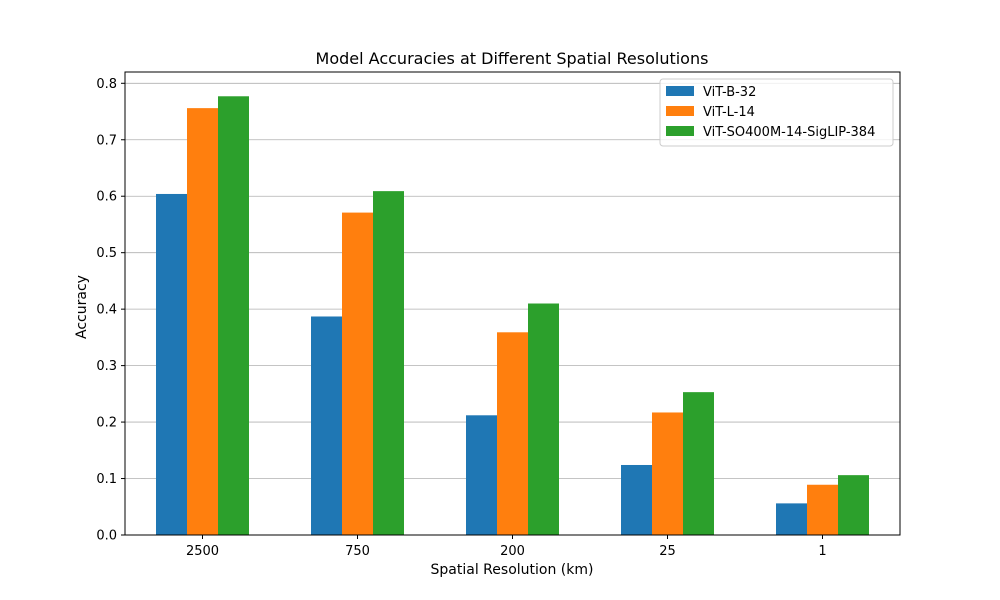 Image resolution: width=1000 pixels, height=600 pixels. I want to click on legend-label: ViT-L-14, so click(729, 112).